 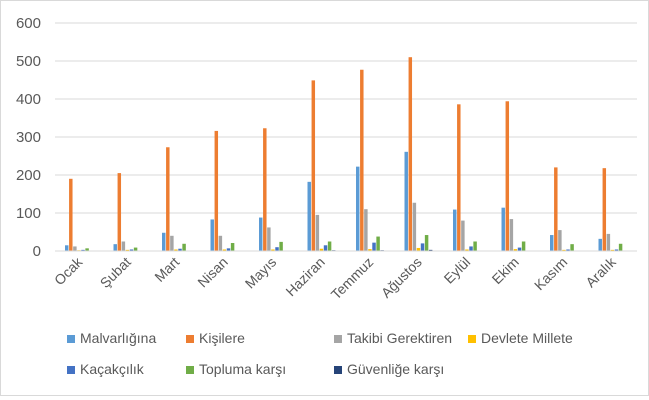 What do you see at coordinates (600, 271) in the screenshot?
I see `x-tick-label: Aralık` at bounding box center [600, 271].